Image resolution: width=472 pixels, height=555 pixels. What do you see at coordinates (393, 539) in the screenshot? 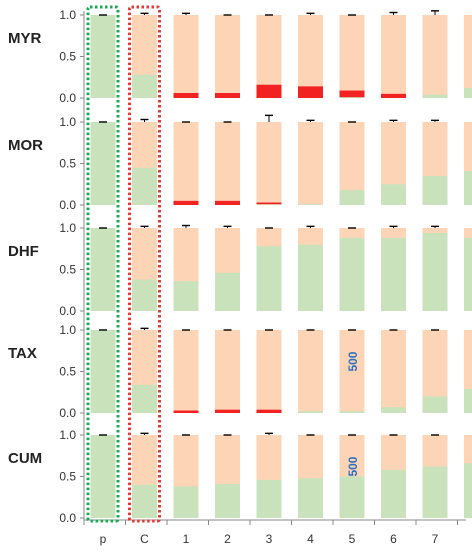
I see `x-tick-label: 6` at bounding box center [393, 539].